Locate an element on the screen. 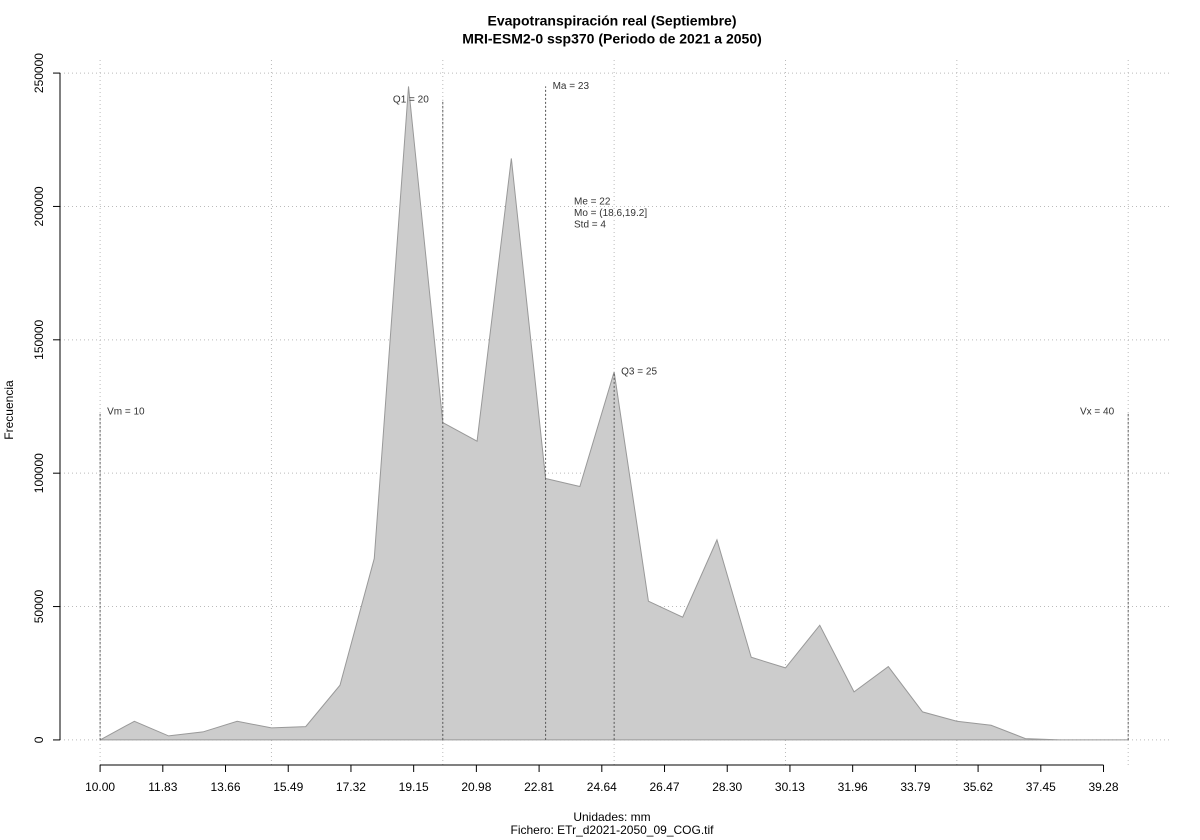 The image size is (1200, 840). y-tick-label: 50000 is located at coordinates (39, 607).